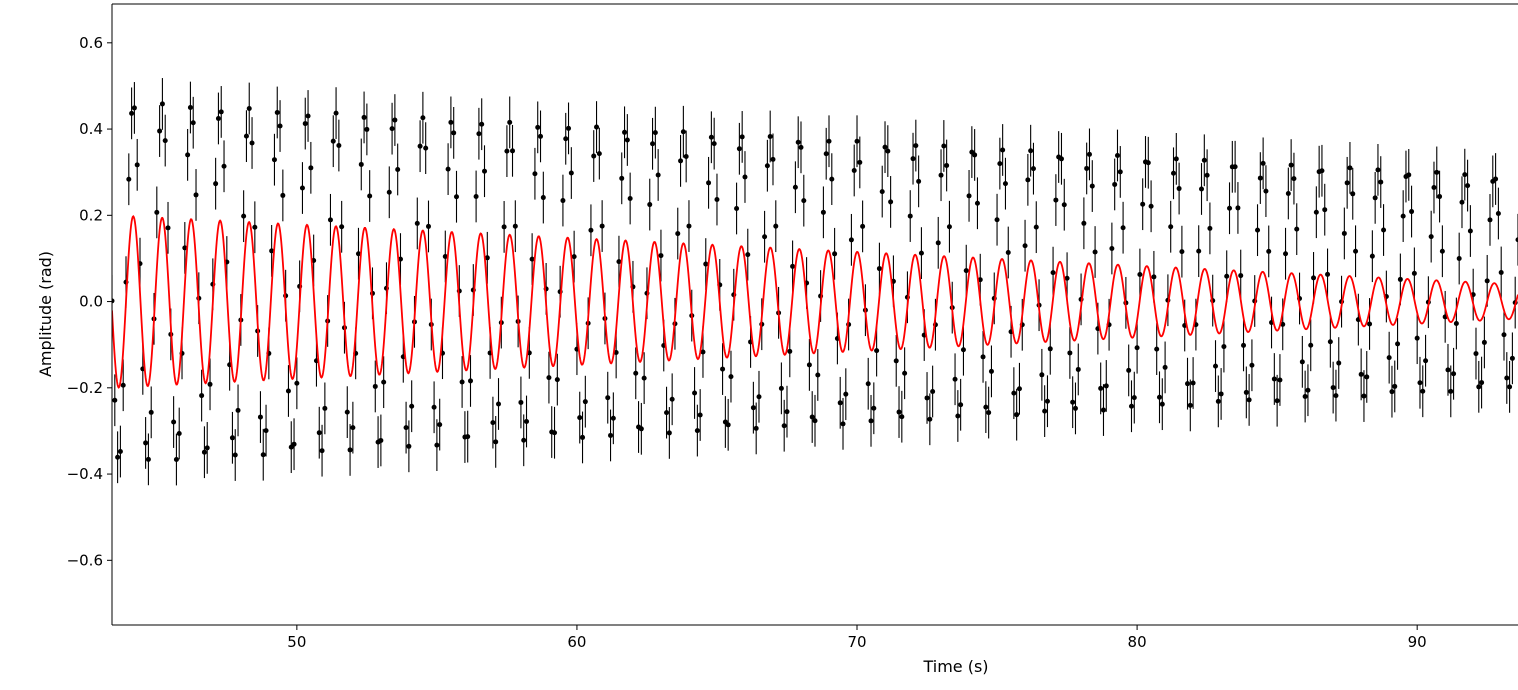 Image resolution: width=1518 pixels, height=690 pixels. Describe the element at coordinates (955, 666) in the screenshot. I see `x-axis-label: Time (s)` at that location.